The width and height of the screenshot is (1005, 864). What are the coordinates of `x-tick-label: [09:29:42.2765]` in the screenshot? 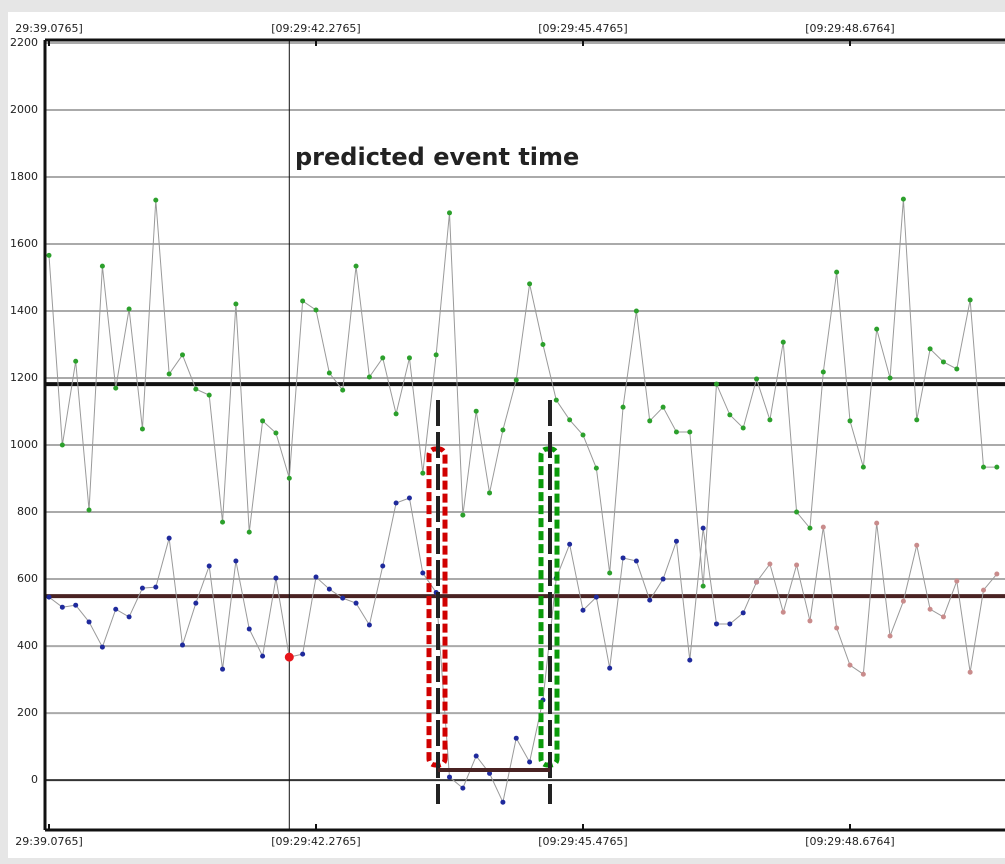 It's located at (315, 841).